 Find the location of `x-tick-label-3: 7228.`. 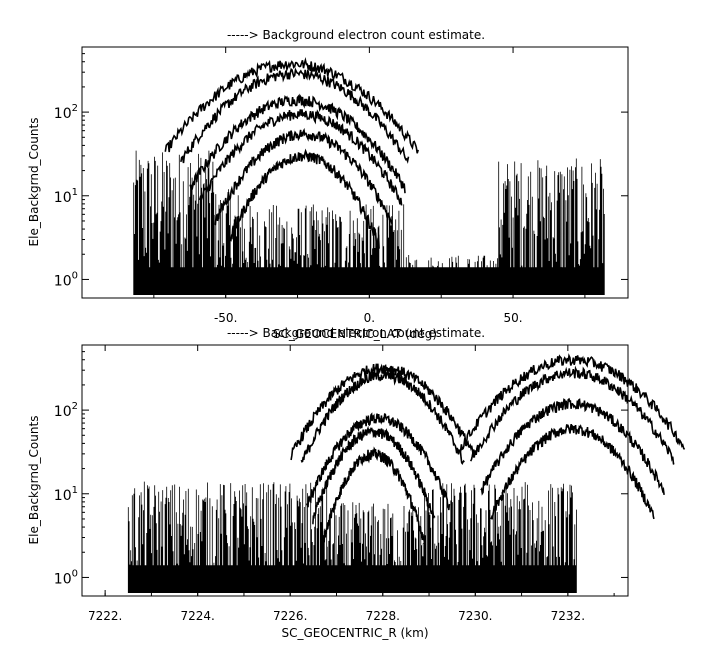

x-tick-label-3: 7228. is located at coordinates (383, 616).